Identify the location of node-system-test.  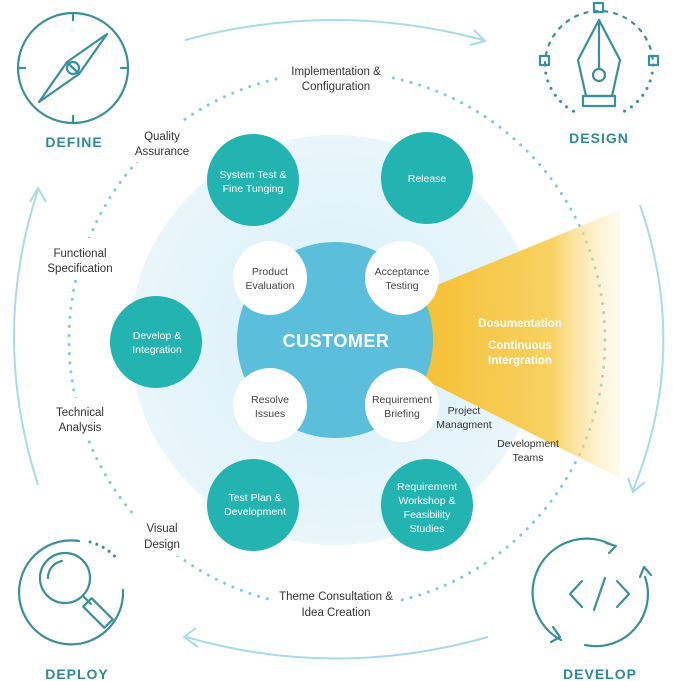
(253, 180).